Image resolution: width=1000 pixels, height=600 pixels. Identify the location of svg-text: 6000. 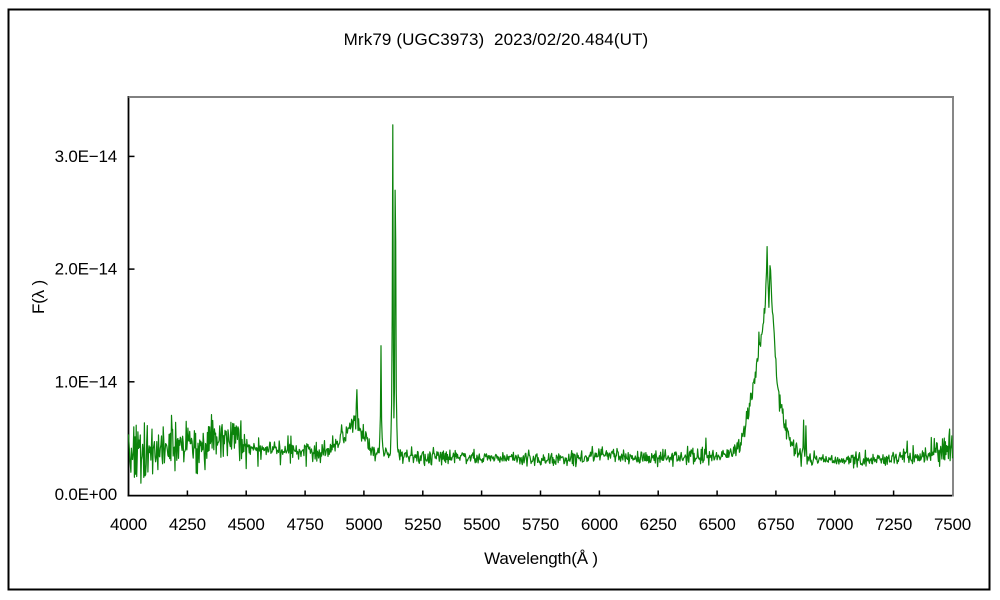
(599, 524).